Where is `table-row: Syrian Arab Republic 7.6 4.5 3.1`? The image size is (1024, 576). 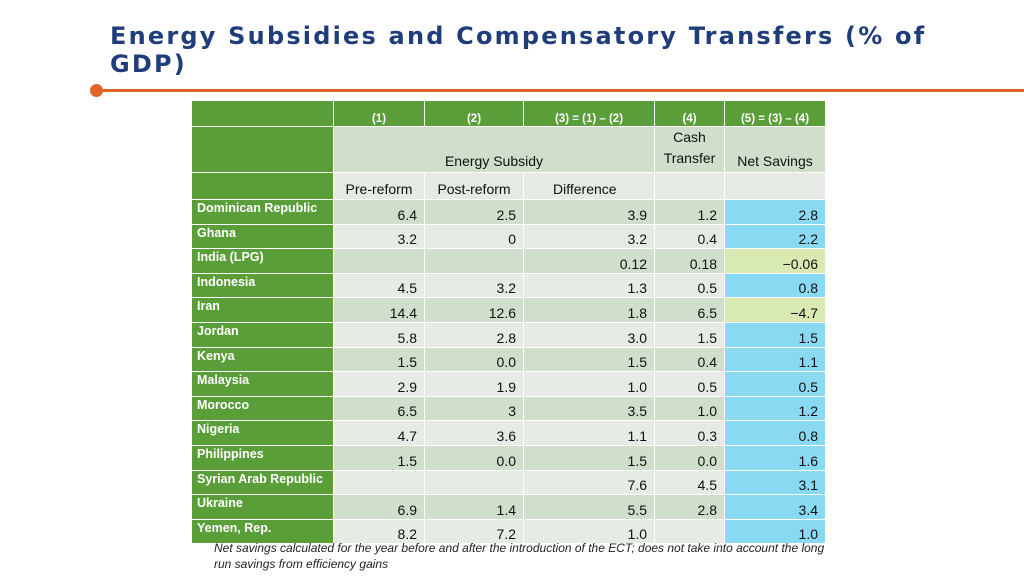 table-row: Syrian Arab Republic 7.6 4.5 3.1 is located at coordinates (508, 482).